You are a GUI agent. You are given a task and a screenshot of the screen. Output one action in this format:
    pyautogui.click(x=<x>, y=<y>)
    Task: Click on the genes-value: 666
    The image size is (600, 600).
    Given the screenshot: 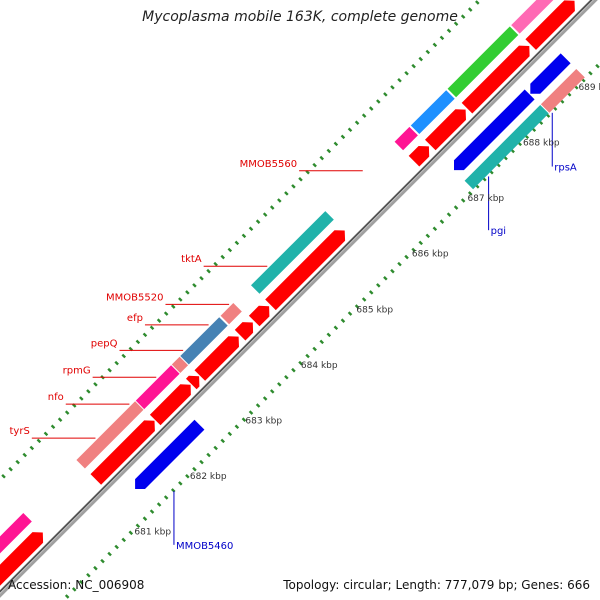 What is the action you would take?
    pyautogui.click(x=578, y=585)
    